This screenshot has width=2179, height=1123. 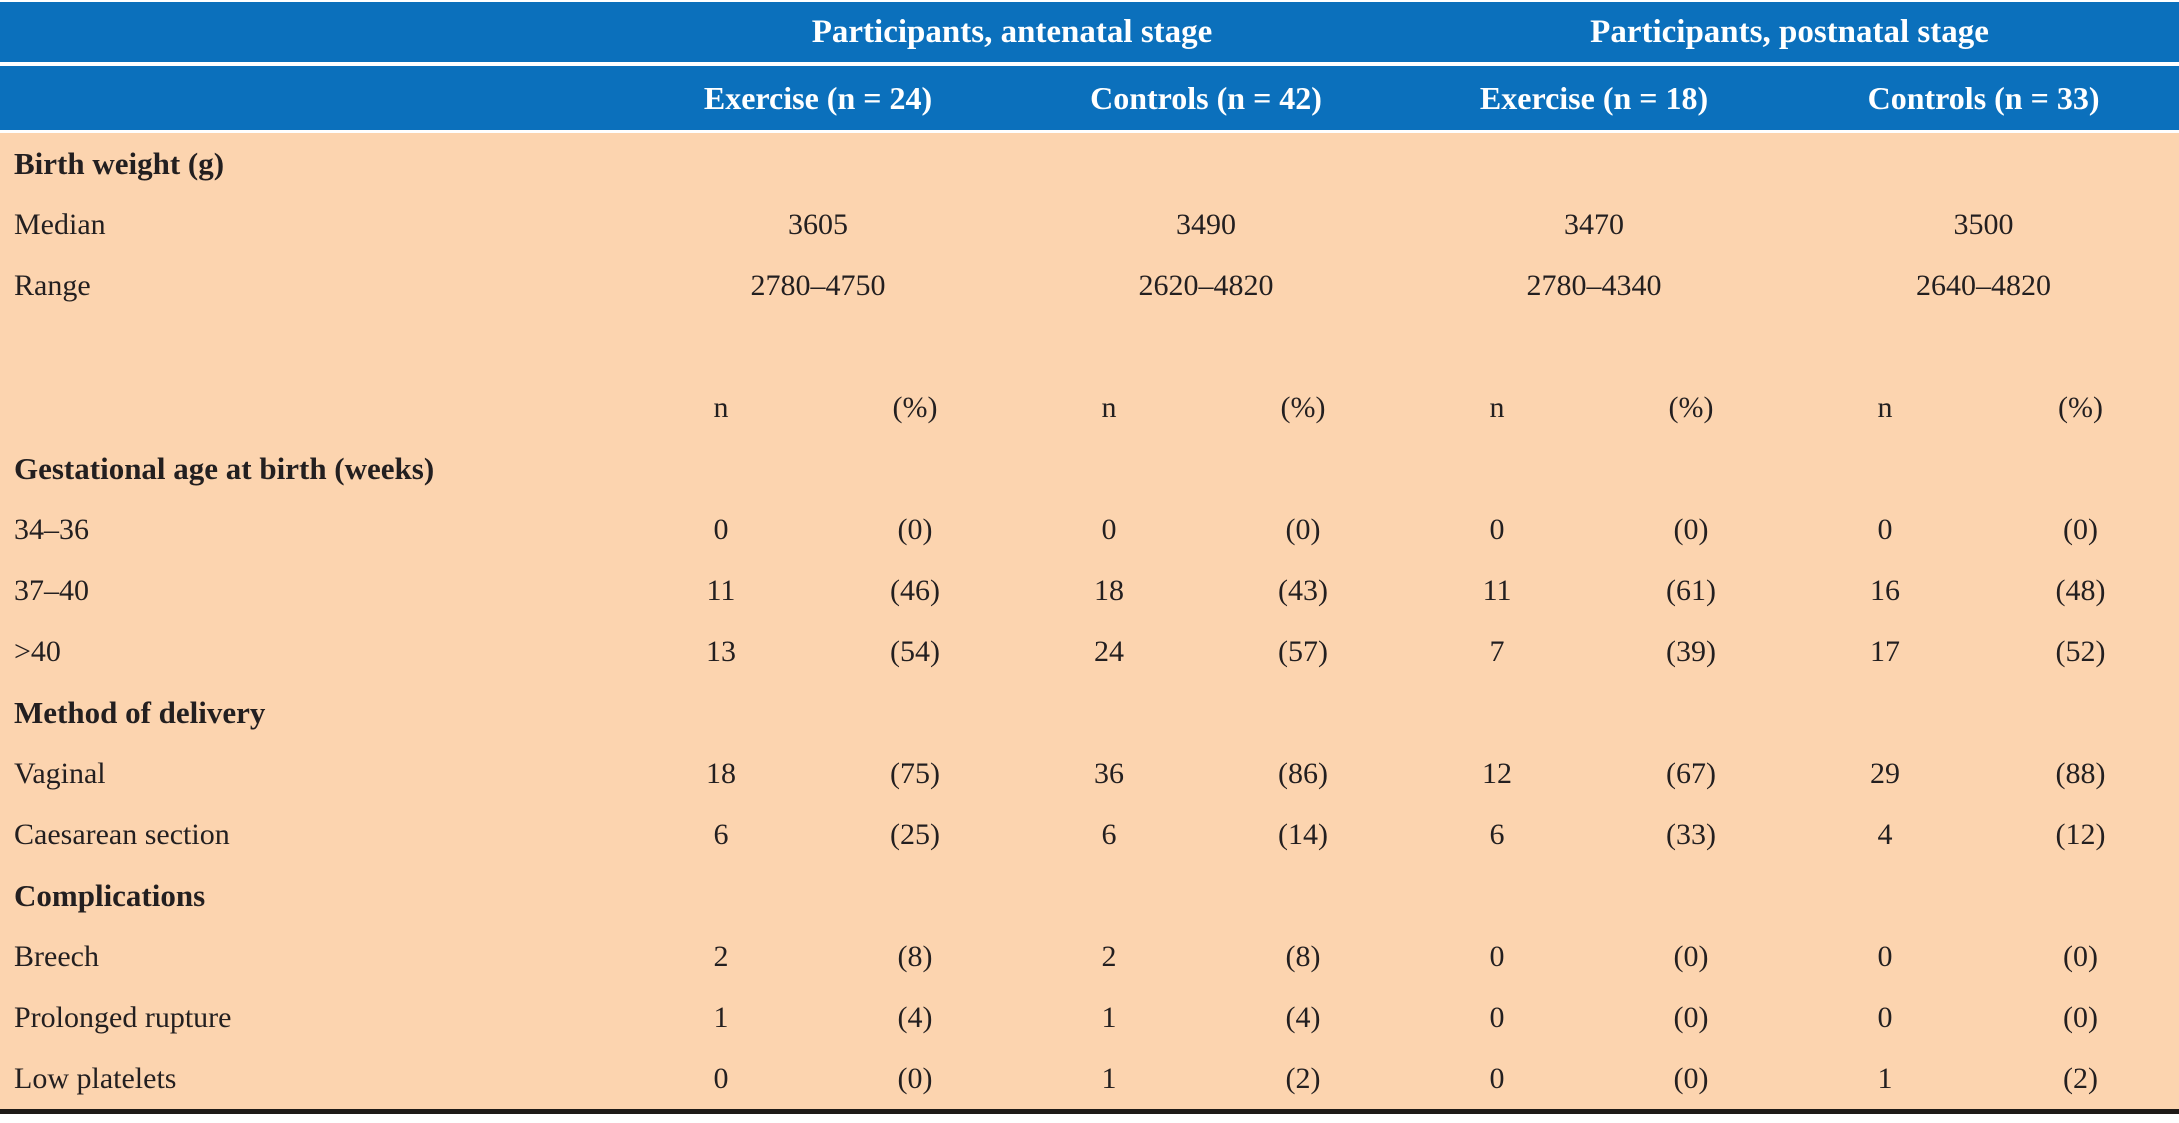 What do you see at coordinates (1983, 285) in the screenshot?
I see `data-cell: 2640–4820` at bounding box center [1983, 285].